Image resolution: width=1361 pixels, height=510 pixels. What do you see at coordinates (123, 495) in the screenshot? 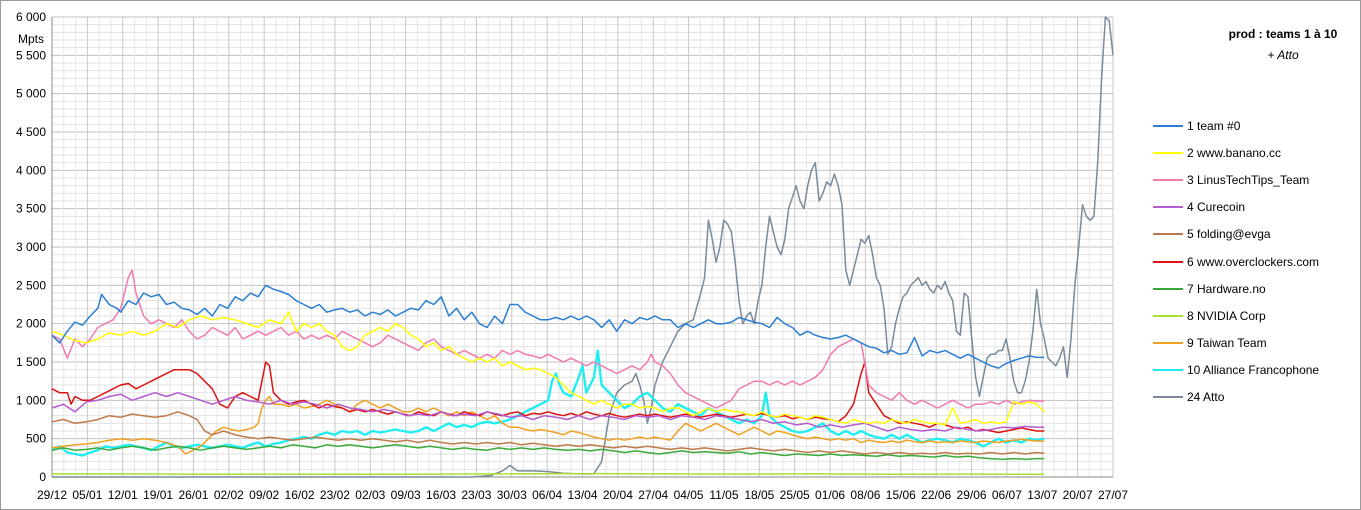
I see `x-tick-label: 12/01` at bounding box center [123, 495].